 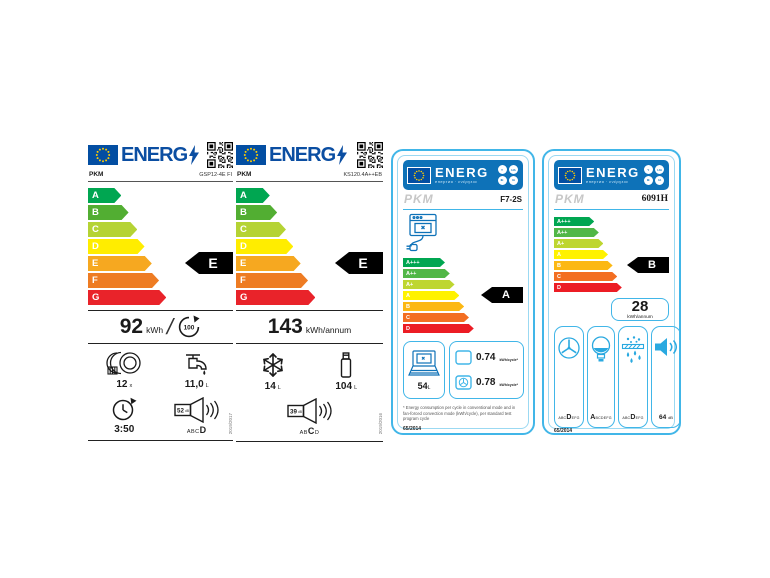 I want to click on freezer-volume-value: 14 L, so click(x=272, y=386).